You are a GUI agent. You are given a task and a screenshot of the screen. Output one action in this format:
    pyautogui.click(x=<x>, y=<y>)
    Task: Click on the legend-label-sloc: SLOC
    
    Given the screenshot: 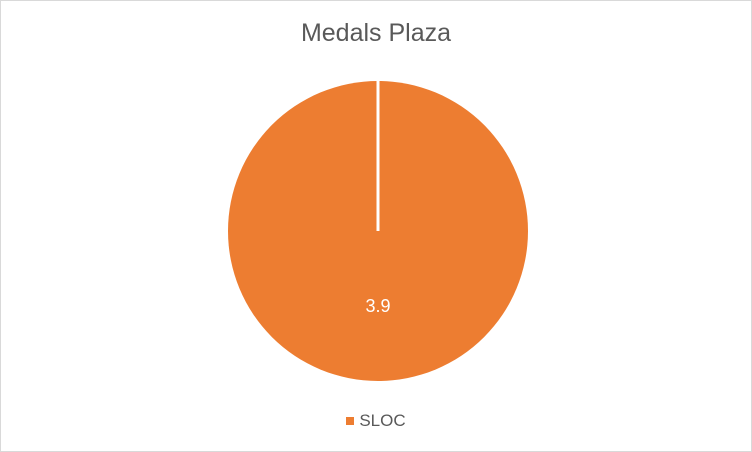 What is the action you would take?
    pyautogui.click(x=382, y=420)
    